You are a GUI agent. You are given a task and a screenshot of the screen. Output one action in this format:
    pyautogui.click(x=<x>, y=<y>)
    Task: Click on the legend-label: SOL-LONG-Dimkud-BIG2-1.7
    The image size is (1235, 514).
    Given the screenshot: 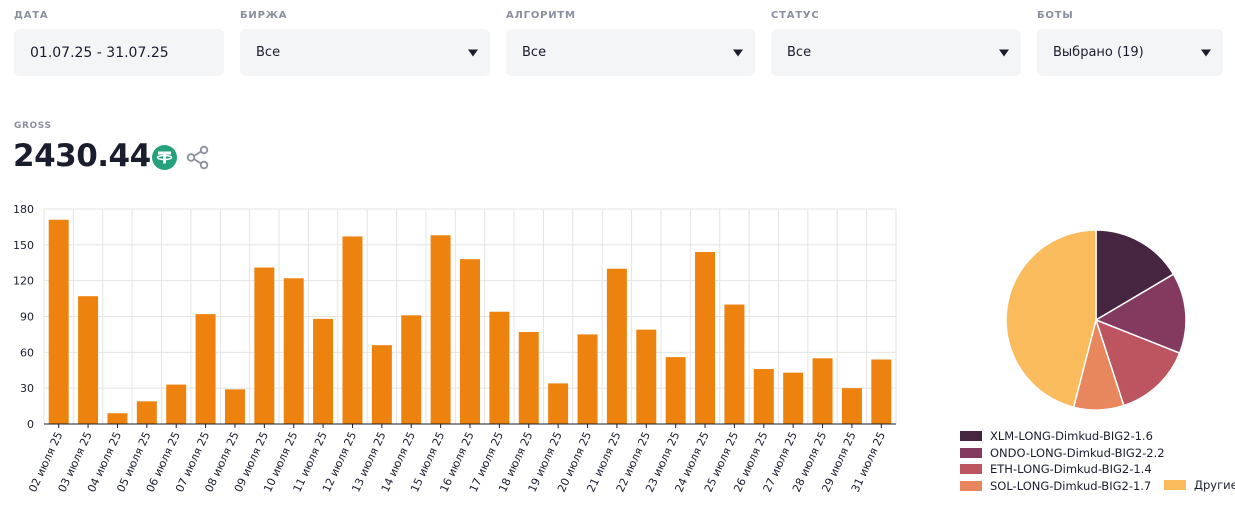 What is the action you would take?
    pyautogui.click(x=1071, y=485)
    